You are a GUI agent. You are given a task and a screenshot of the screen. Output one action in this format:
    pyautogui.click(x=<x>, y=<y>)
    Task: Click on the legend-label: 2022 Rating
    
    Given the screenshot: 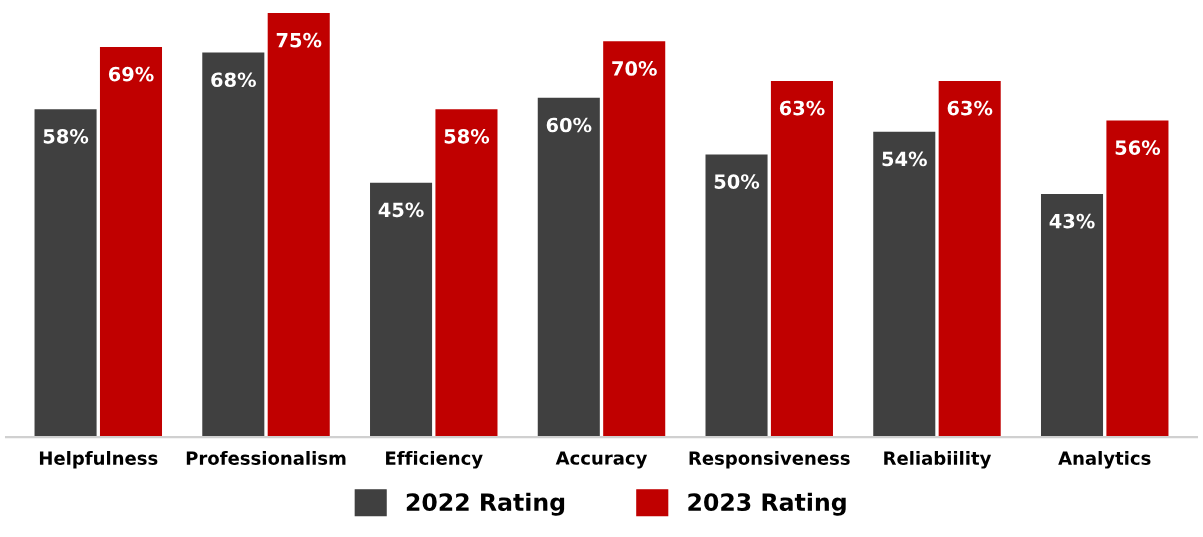 What is the action you would take?
    pyautogui.click(x=485, y=504)
    